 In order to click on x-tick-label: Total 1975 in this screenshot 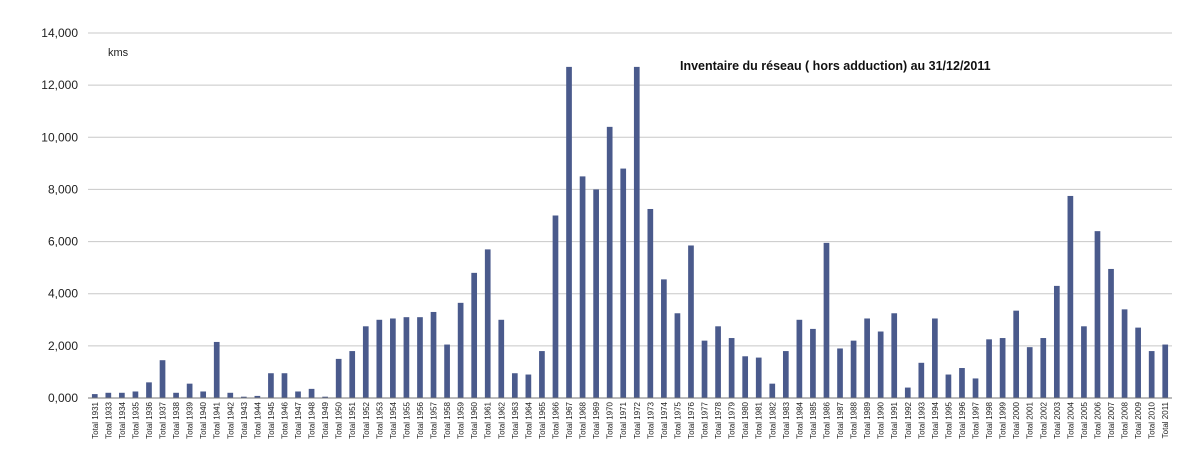, I will do `click(677, 419)`.